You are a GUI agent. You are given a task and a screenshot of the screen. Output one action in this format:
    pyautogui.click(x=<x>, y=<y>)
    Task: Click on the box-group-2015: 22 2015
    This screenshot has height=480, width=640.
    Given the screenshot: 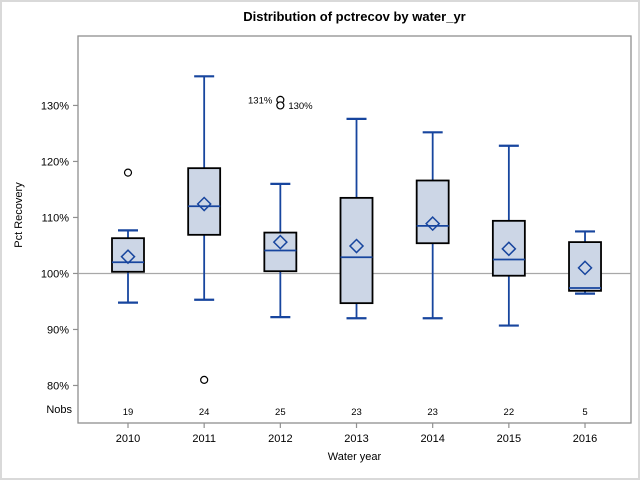 What is the action you would take?
    pyautogui.click(x=508, y=294)
    